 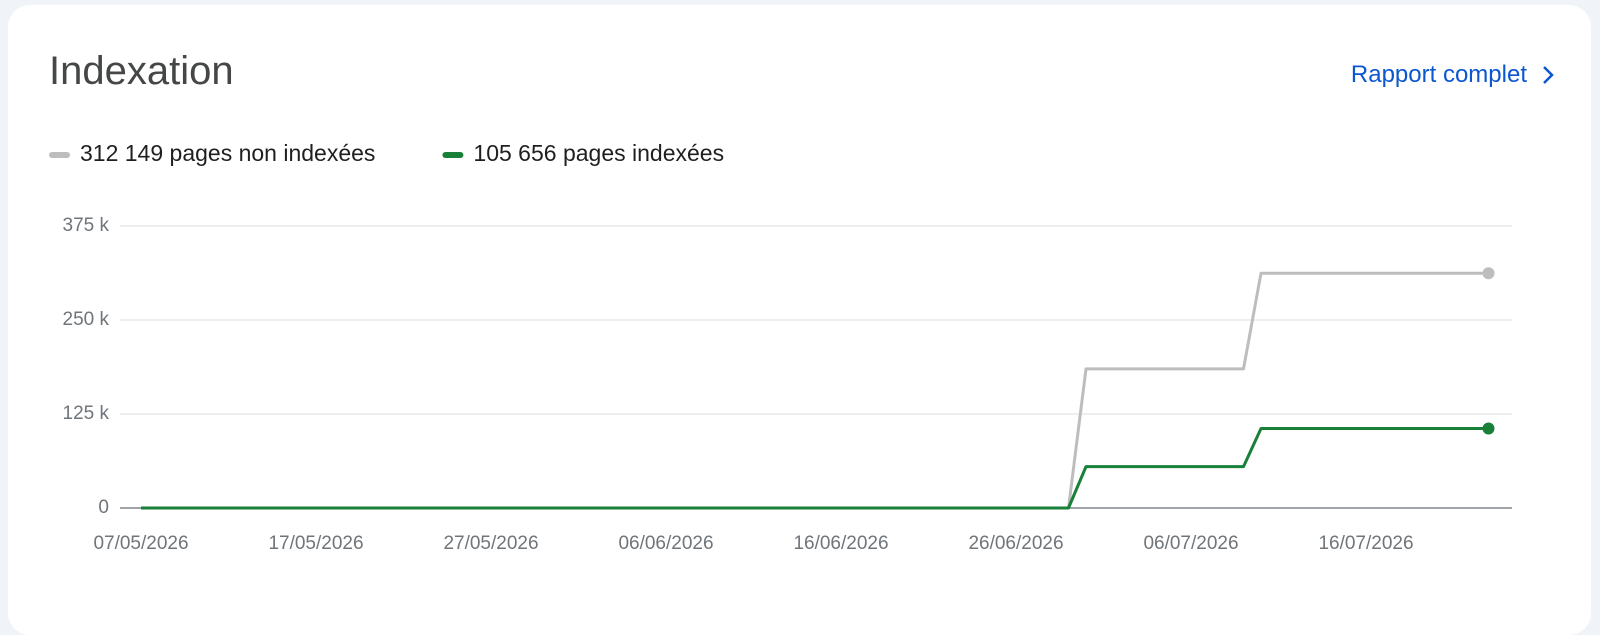 What do you see at coordinates (86, 413) in the screenshot?
I see `y-tick-label: 125 k` at bounding box center [86, 413].